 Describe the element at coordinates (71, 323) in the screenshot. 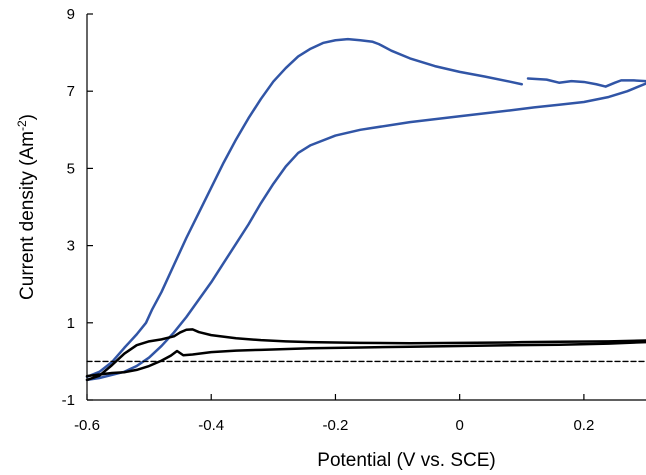

I see `y-tick-label: 1` at that location.